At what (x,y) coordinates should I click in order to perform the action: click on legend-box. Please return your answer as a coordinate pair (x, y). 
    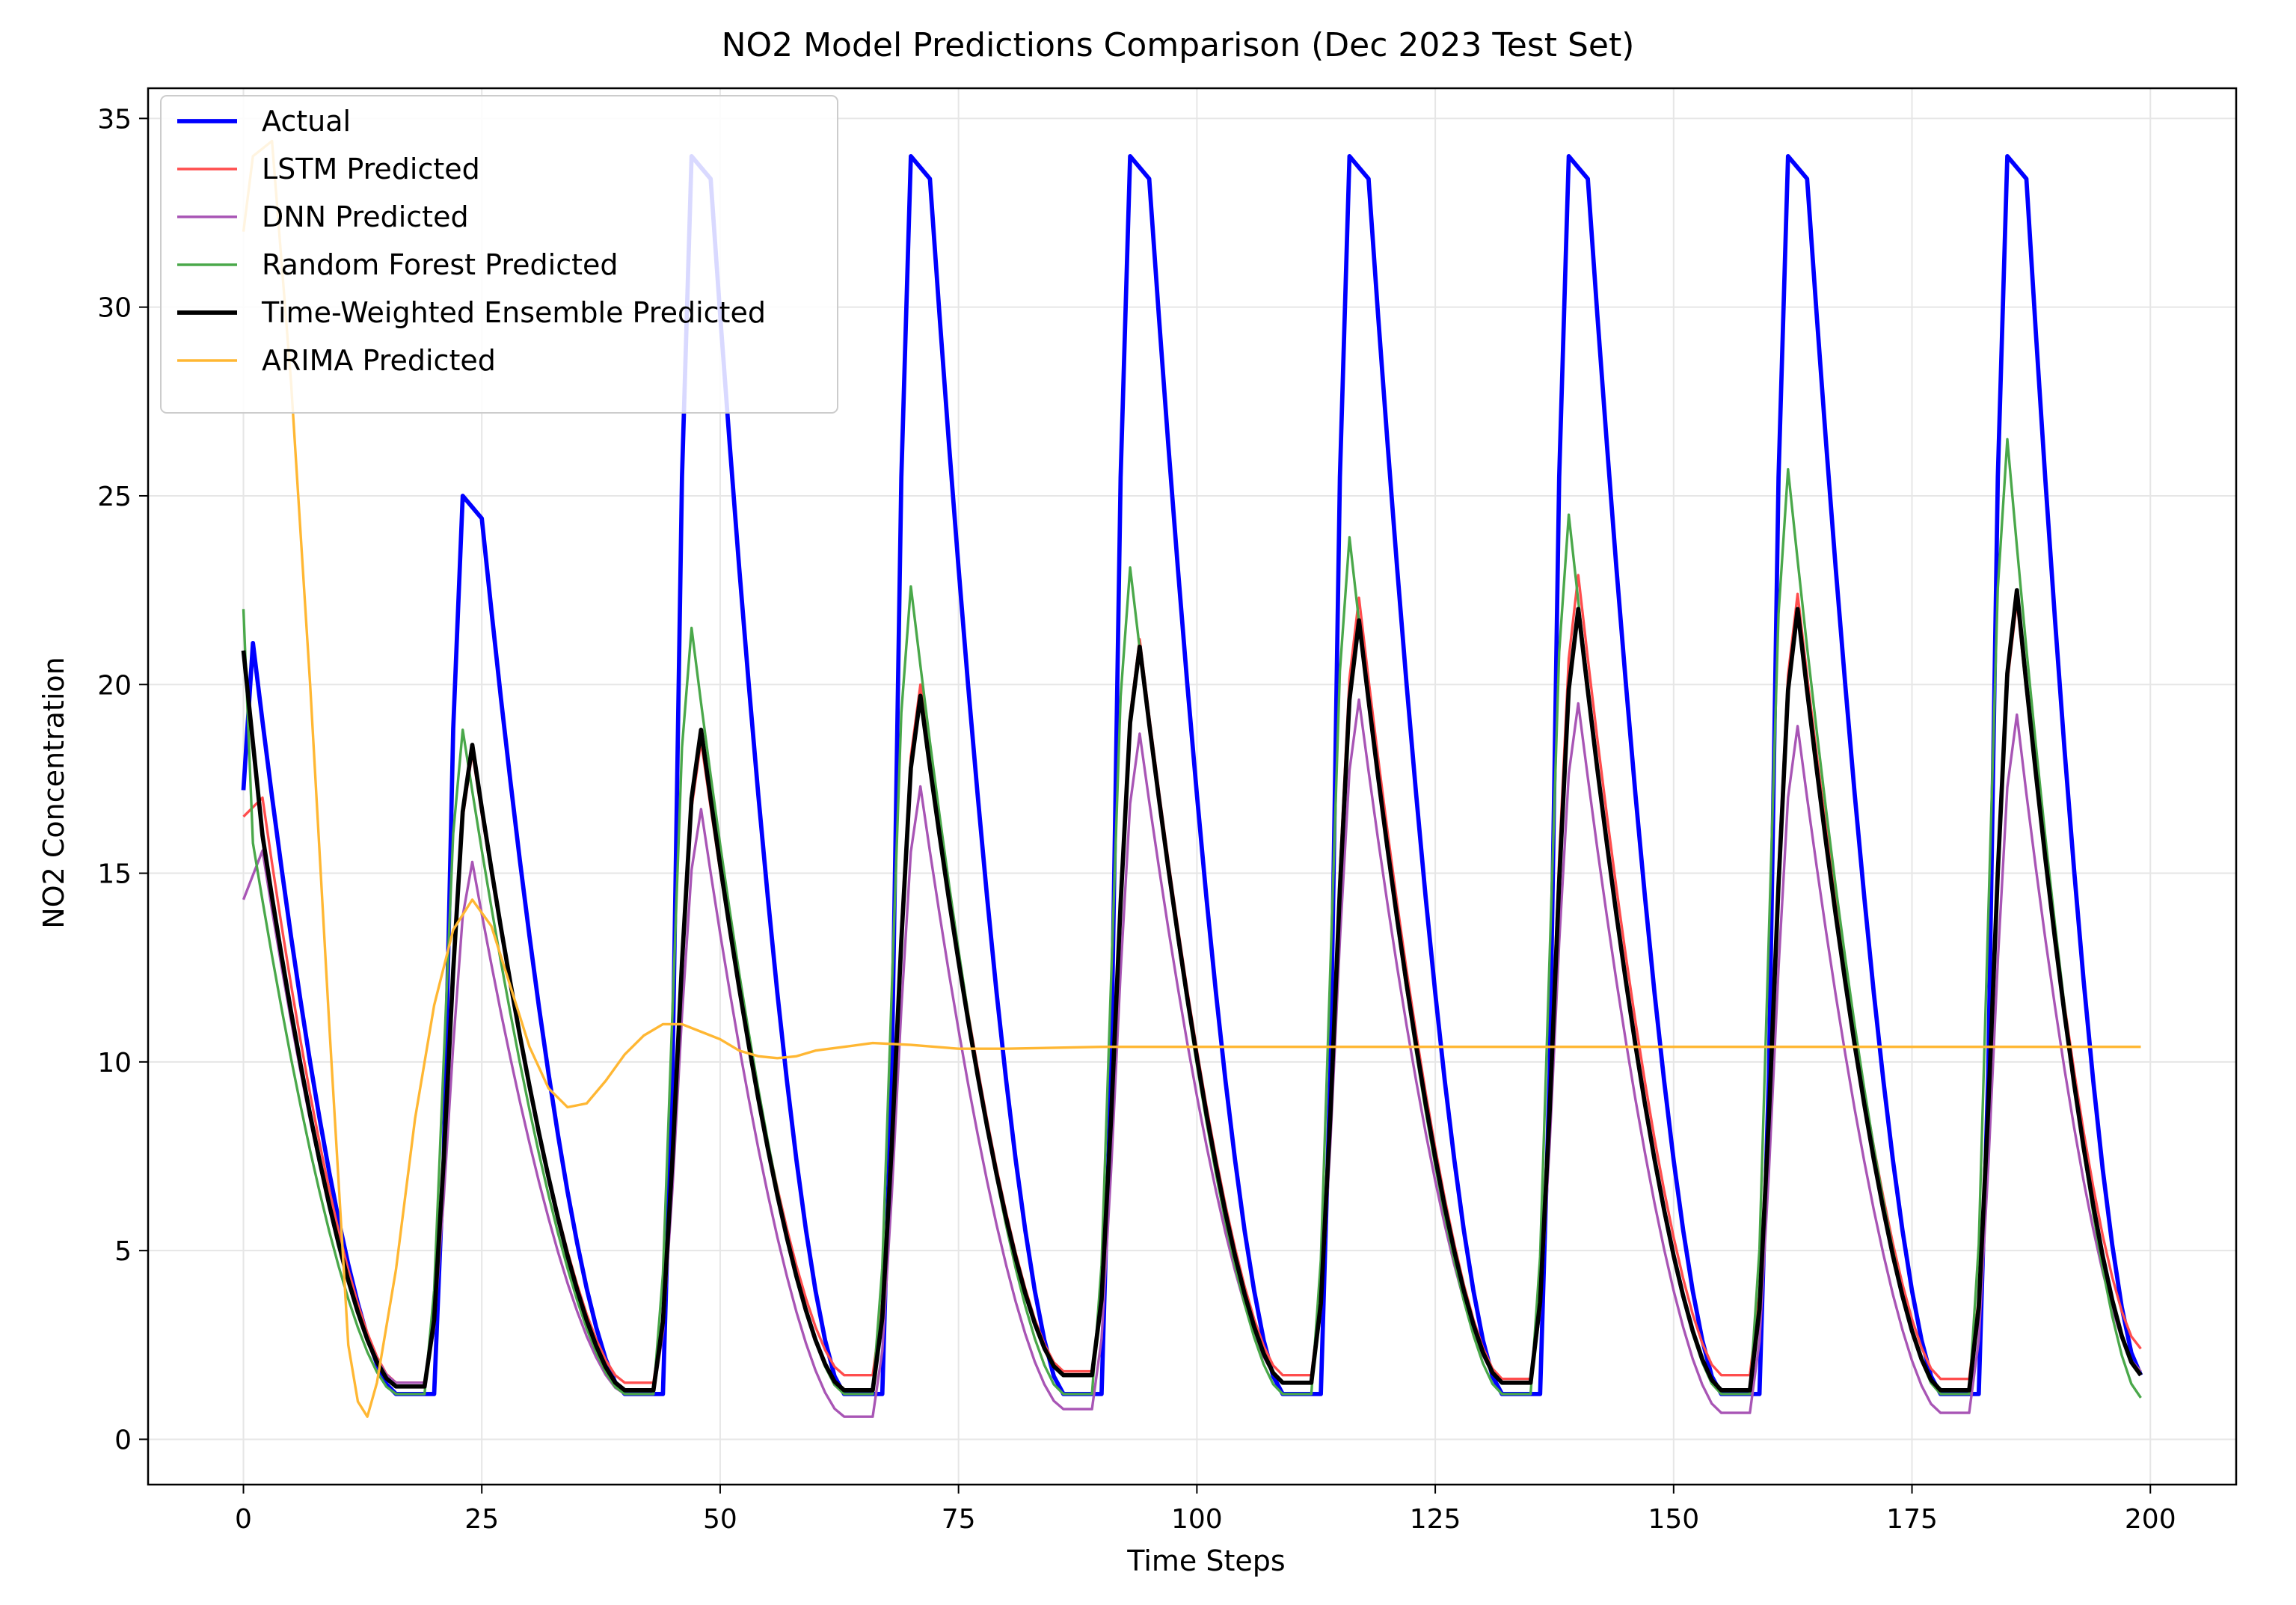
    Looking at the image, I should click on (499, 254).